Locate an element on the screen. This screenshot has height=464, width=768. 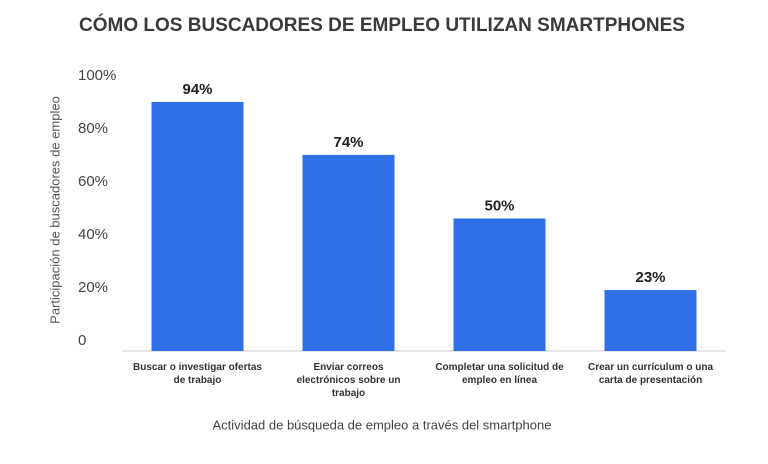
x-tick-label: Buscar o investigar ofertas de trabajo is located at coordinates (197, 374).